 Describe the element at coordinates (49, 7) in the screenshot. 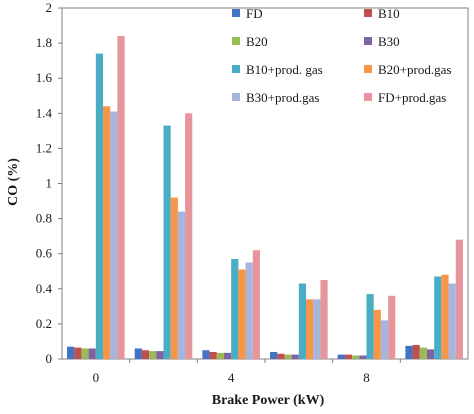

I see `y-tick-label: 2` at that location.